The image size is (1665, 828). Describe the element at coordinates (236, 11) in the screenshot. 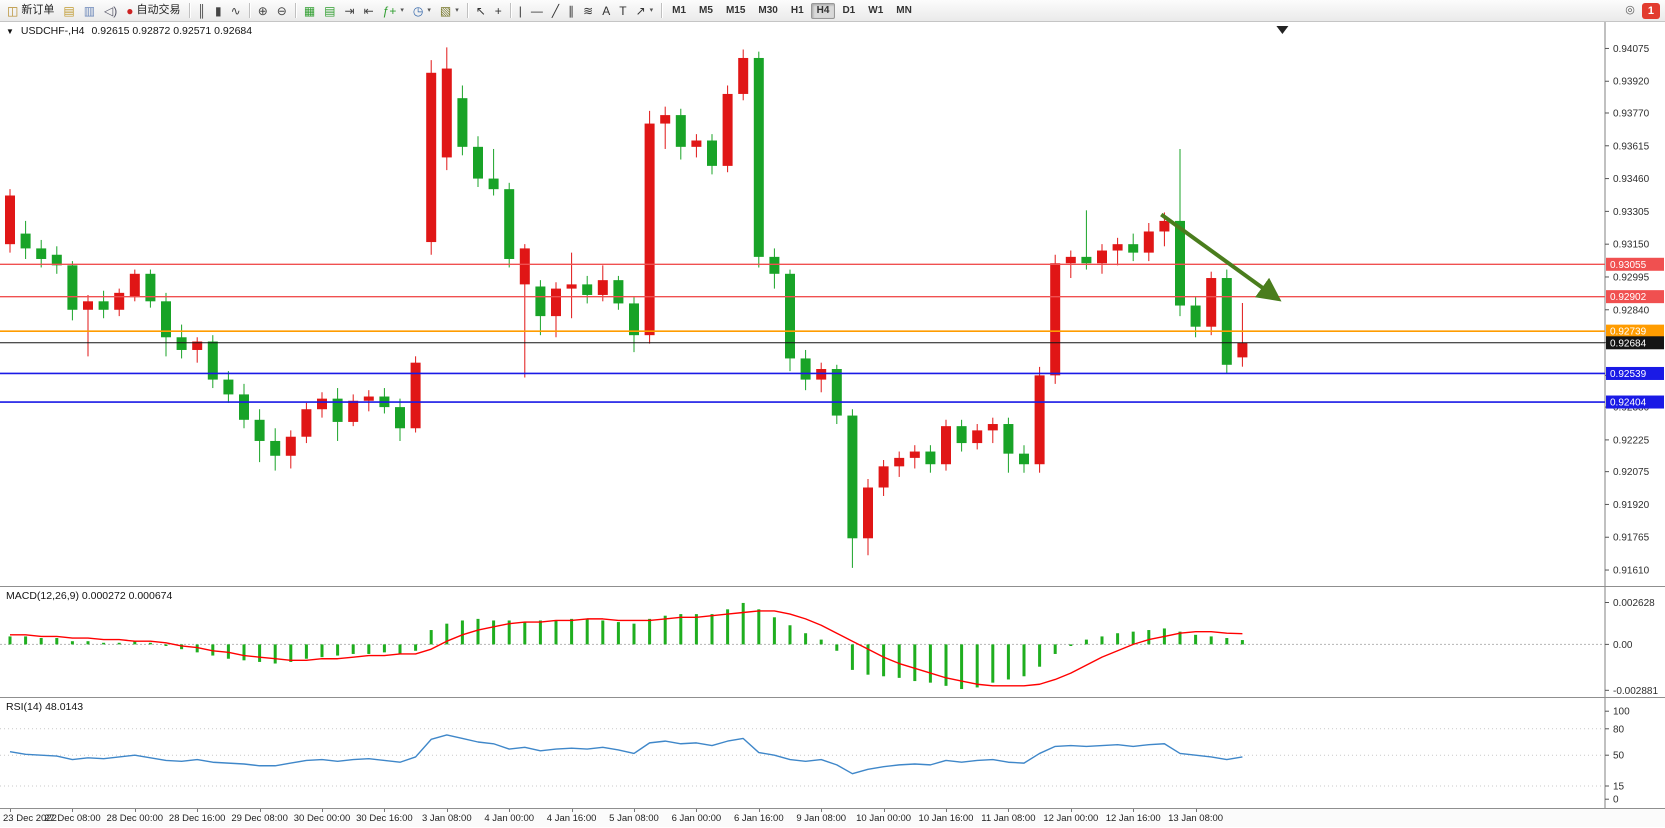

I see `line-chart-button: ∿` at that location.